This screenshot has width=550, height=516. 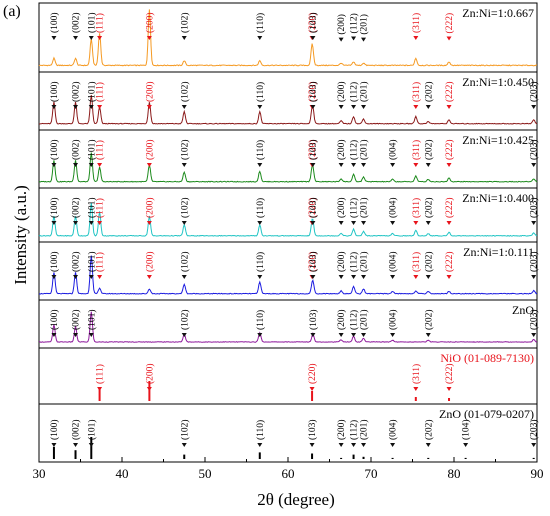 I want to click on x-tick-label: 80, so click(x=454, y=473).